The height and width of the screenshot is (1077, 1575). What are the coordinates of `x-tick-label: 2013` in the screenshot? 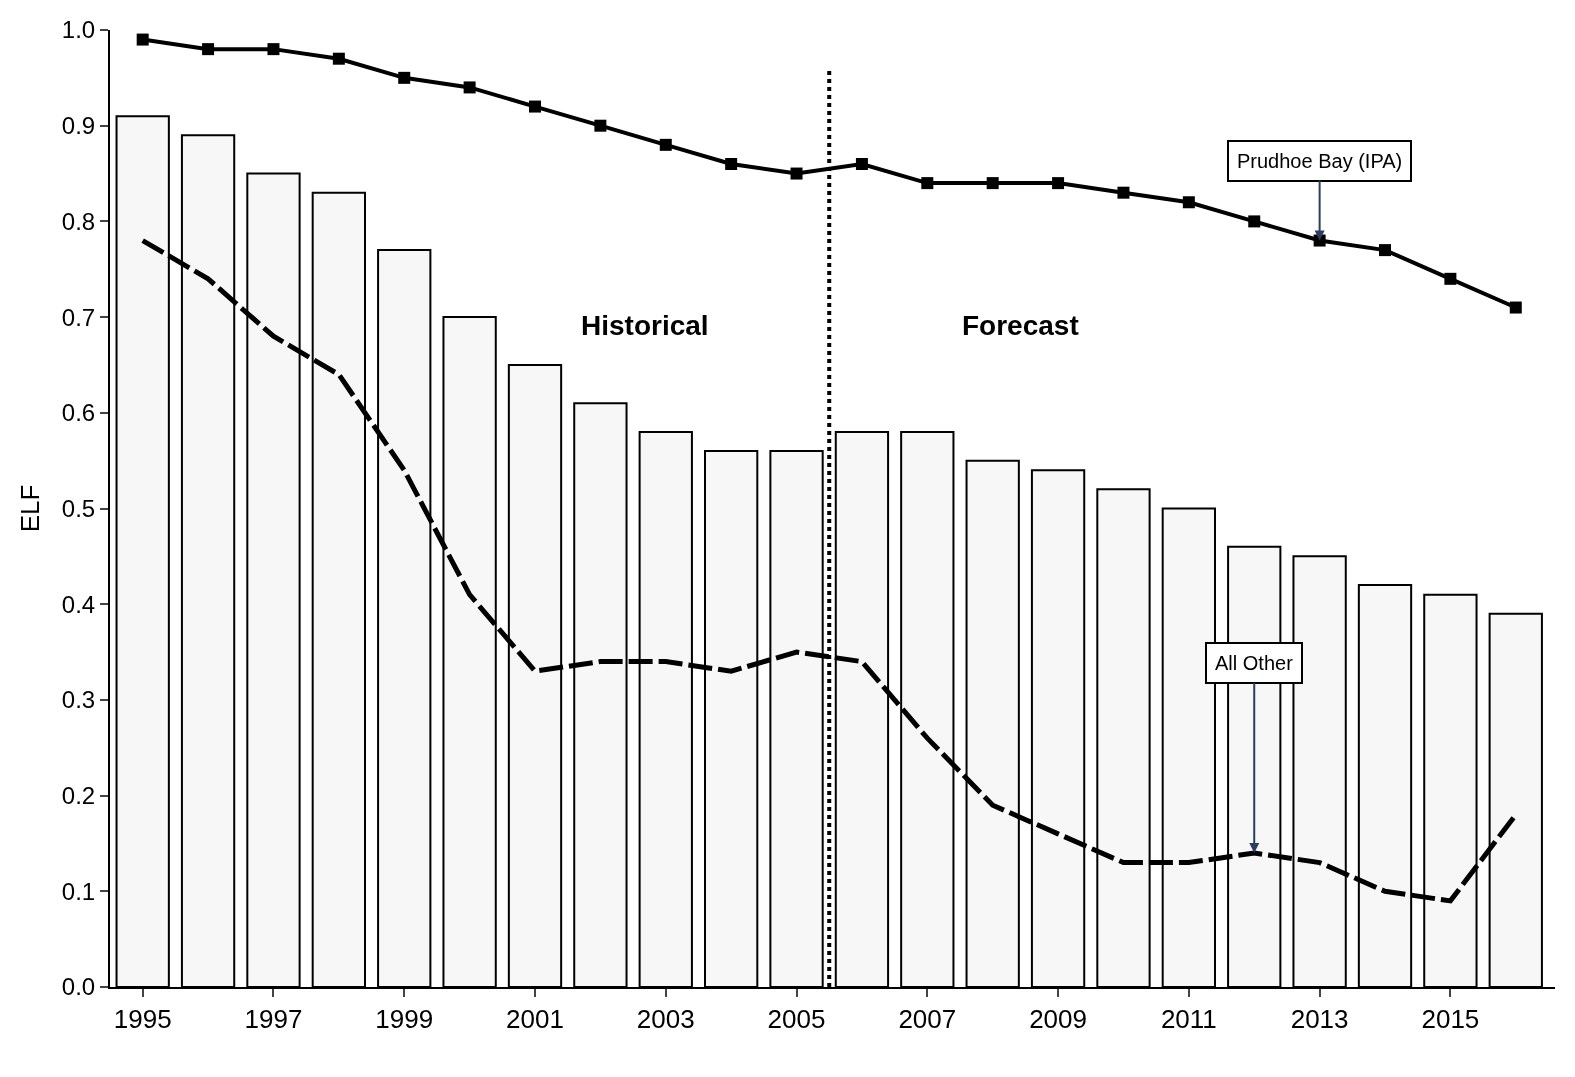 It's located at (1319, 1019).